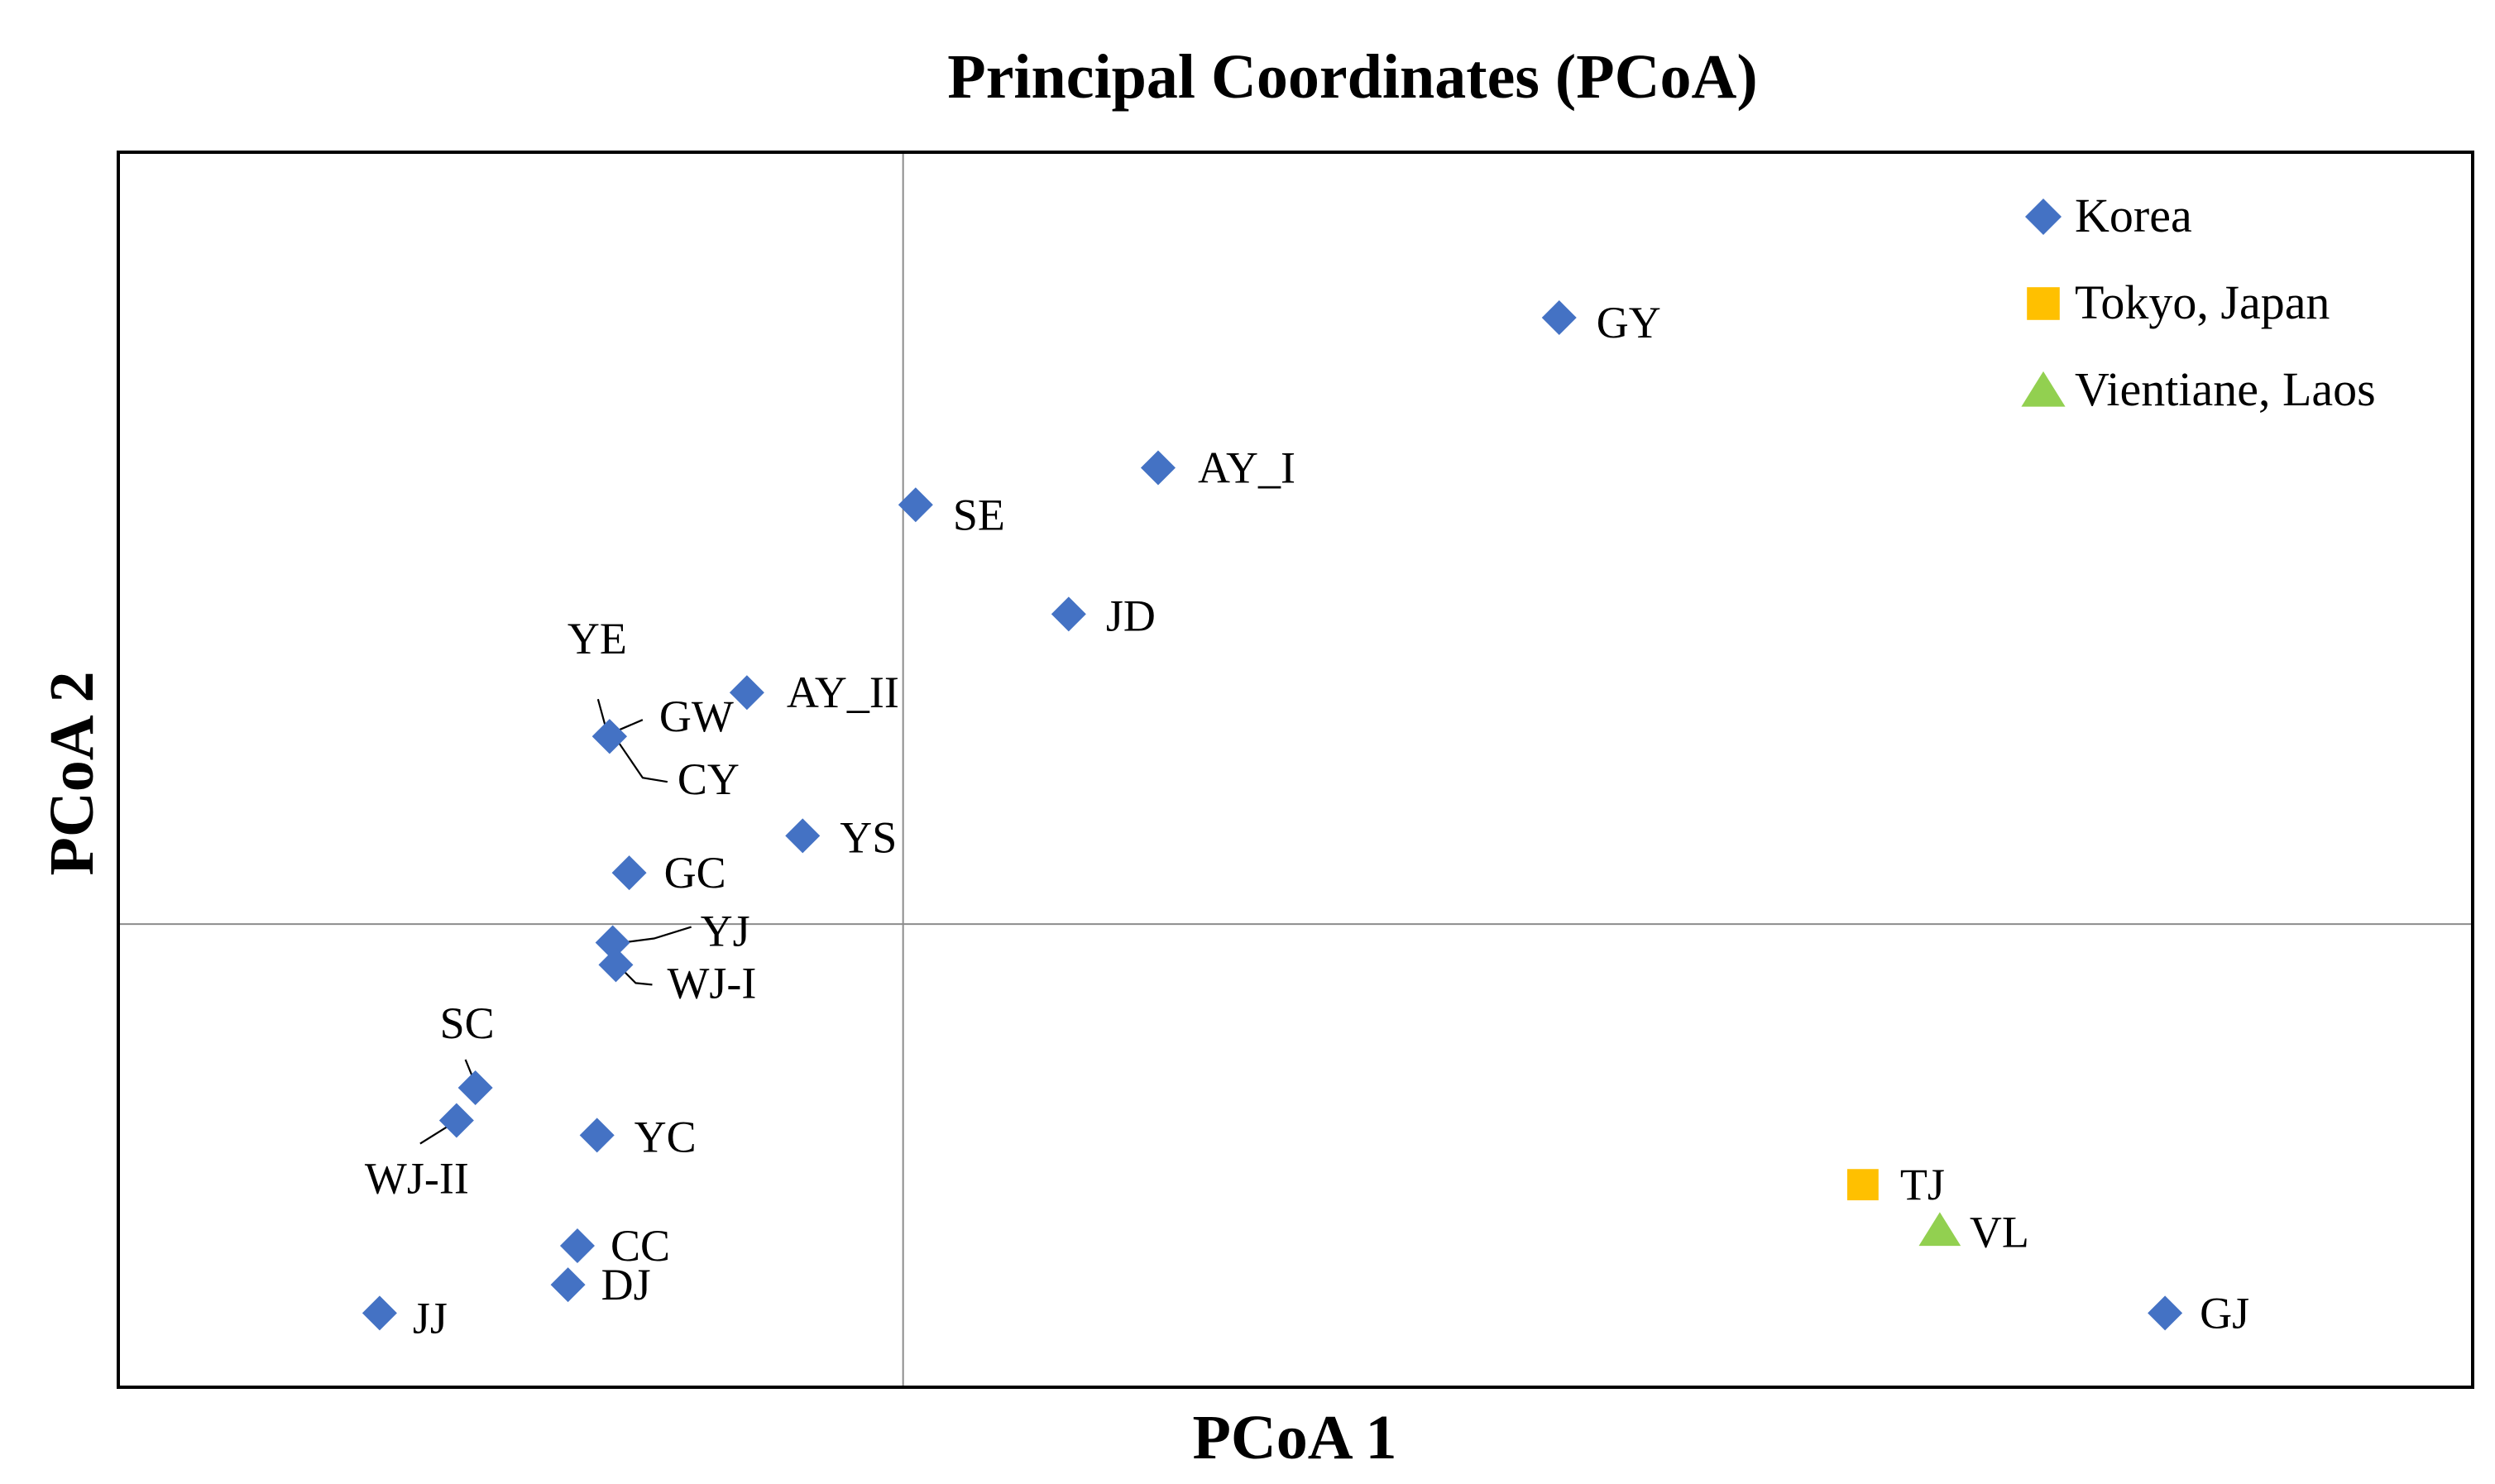  I want to click on label-vl: VL, so click(1999, 1232).